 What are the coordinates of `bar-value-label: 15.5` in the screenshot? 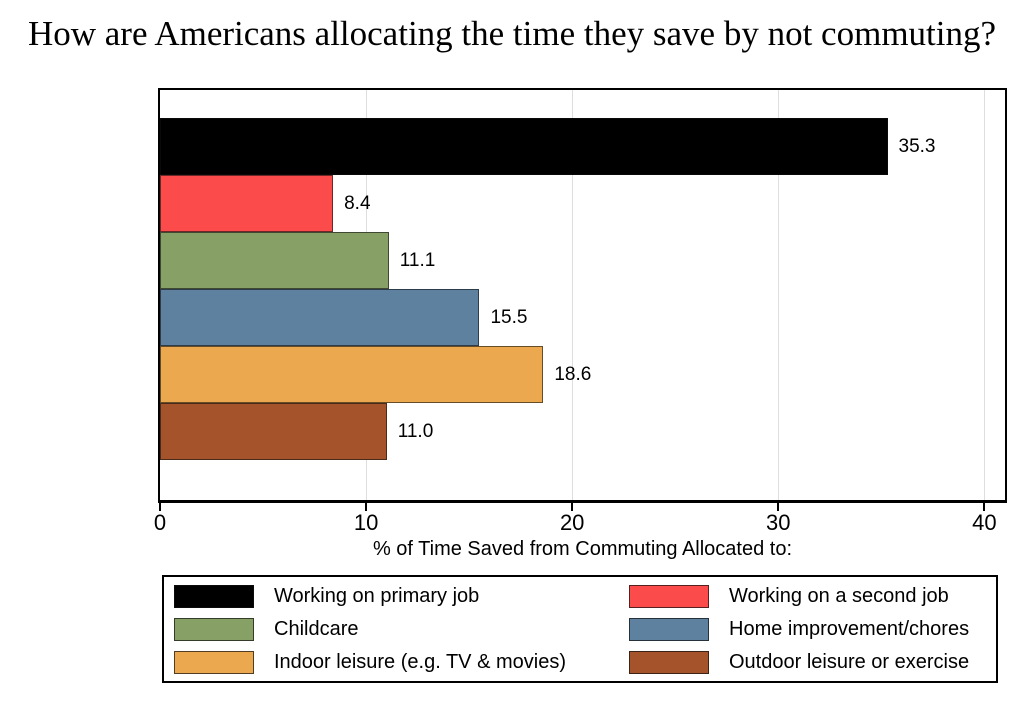 It's located at (509, 317).